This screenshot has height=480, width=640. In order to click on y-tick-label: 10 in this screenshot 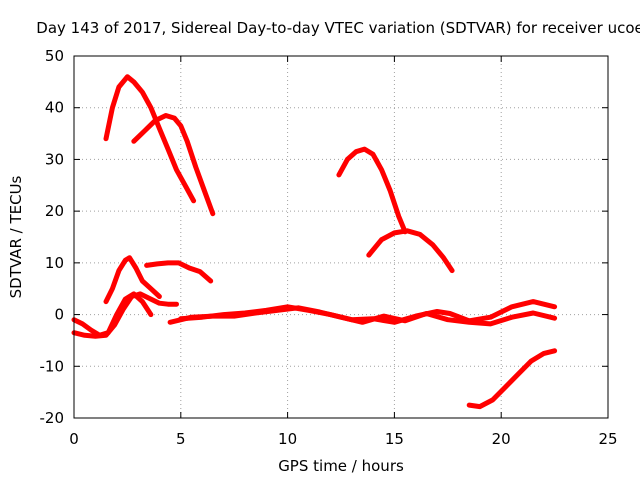, I will do `click(54, 263)`.